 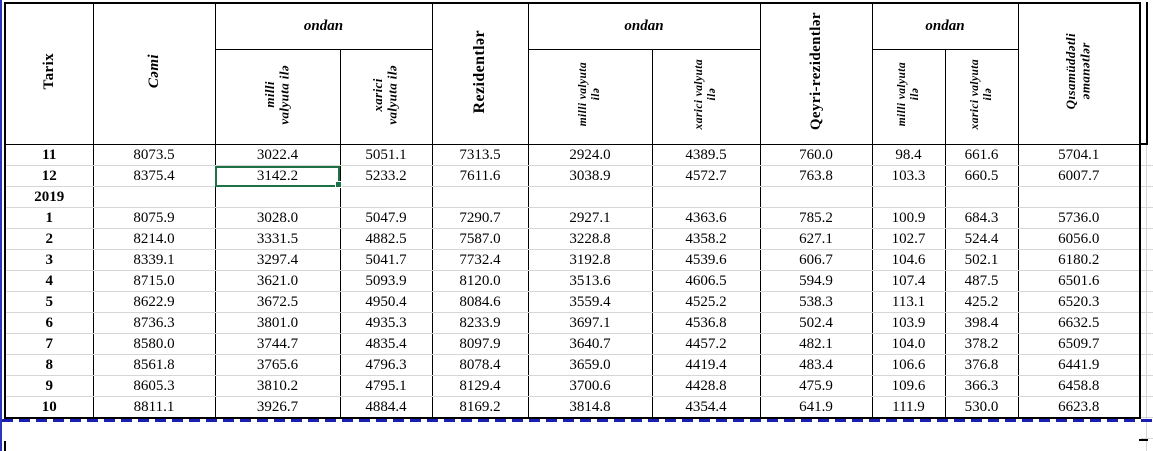 I want to click on cell: 3640.7, so click(x=590, y=344).